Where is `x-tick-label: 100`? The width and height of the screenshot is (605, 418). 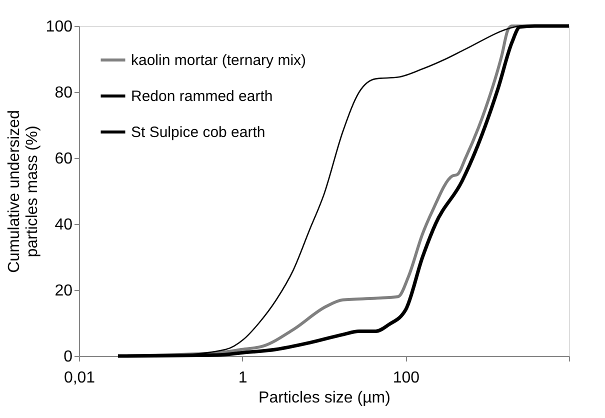
x-tick-label: 100 is located at coordinates (406, 378).